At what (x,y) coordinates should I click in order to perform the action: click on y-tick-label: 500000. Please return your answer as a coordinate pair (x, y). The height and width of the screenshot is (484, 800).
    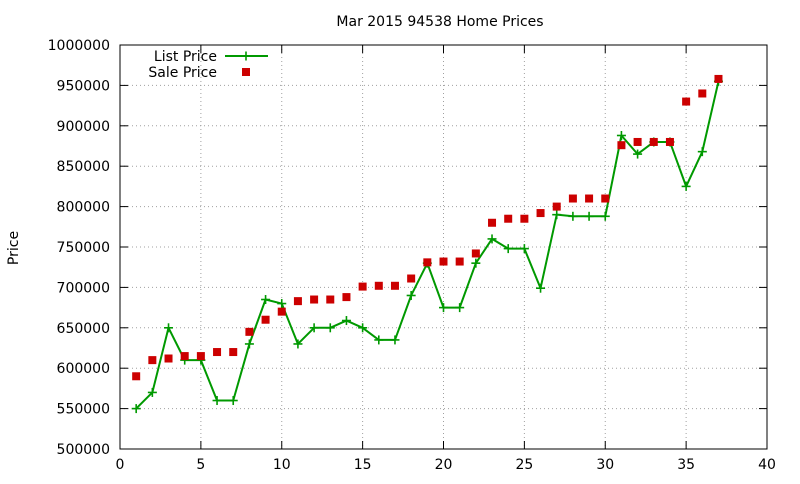
    Looking at the image, I should click on (83, 450).